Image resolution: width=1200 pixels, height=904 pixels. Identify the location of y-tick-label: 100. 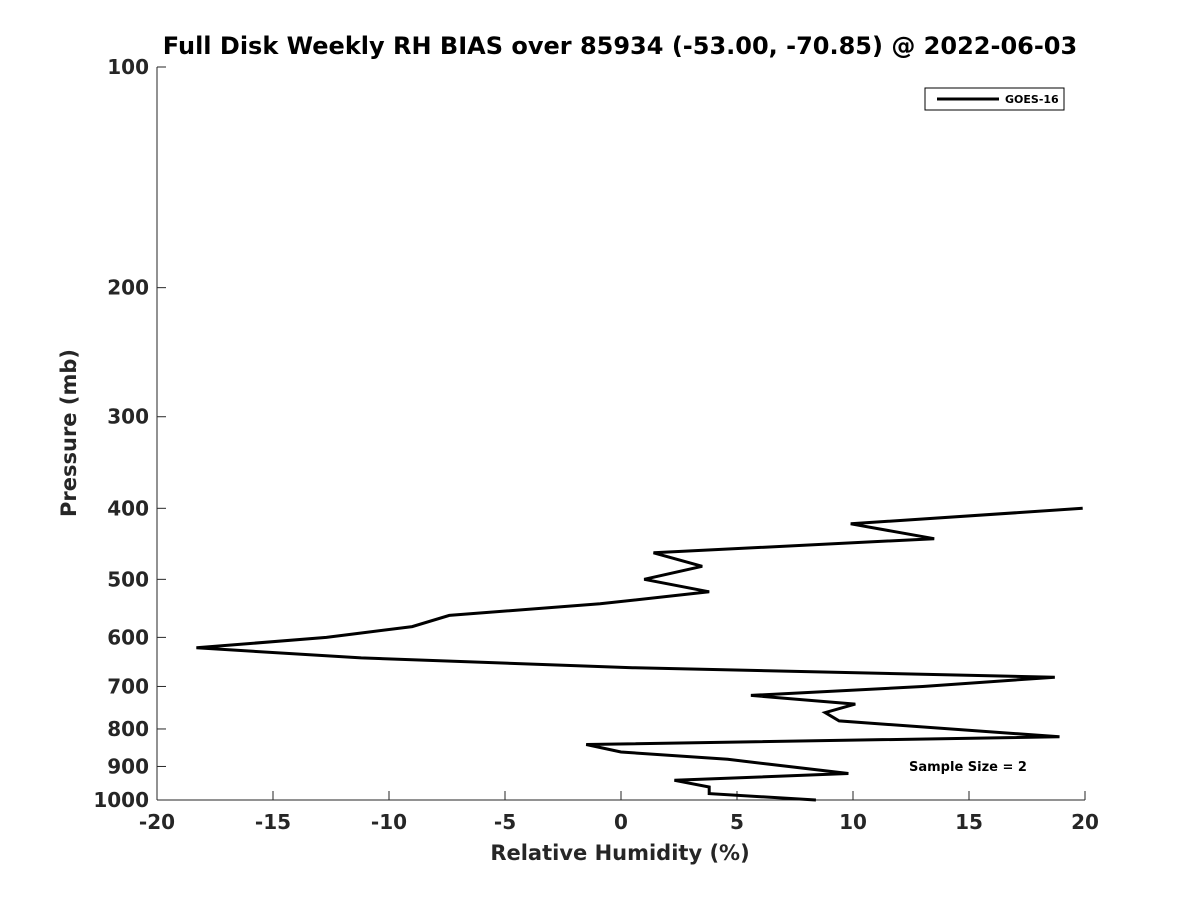
(128, 67).